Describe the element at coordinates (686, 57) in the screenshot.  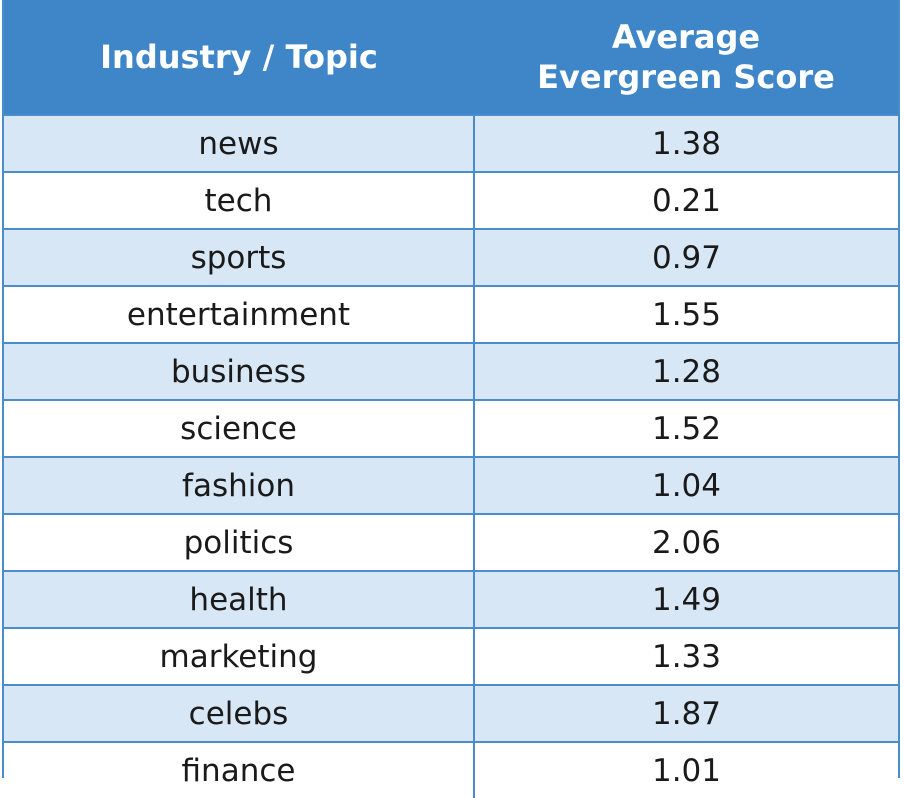
I see `header-cell: Average Evergreen Score` at that location.